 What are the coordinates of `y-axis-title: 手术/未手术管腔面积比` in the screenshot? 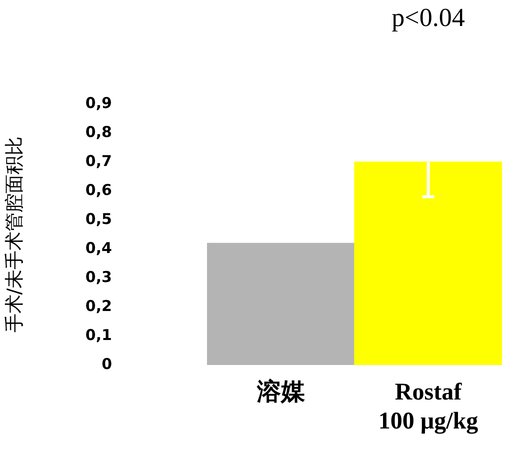 It's located at (14, 234).